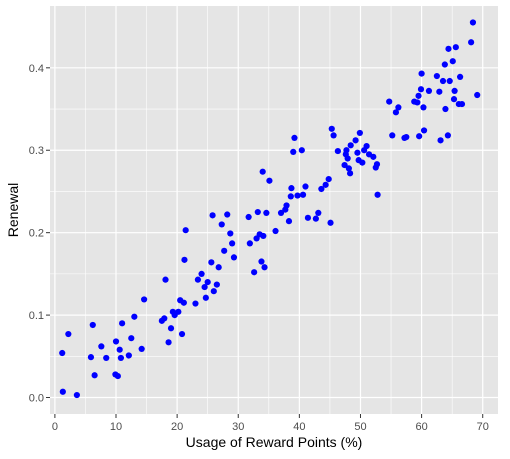 This screenshot has height=459, width=510. Describe the element at coordinates (116, 427) in the screenshot. I see `x-tick-label: 10` at that location.